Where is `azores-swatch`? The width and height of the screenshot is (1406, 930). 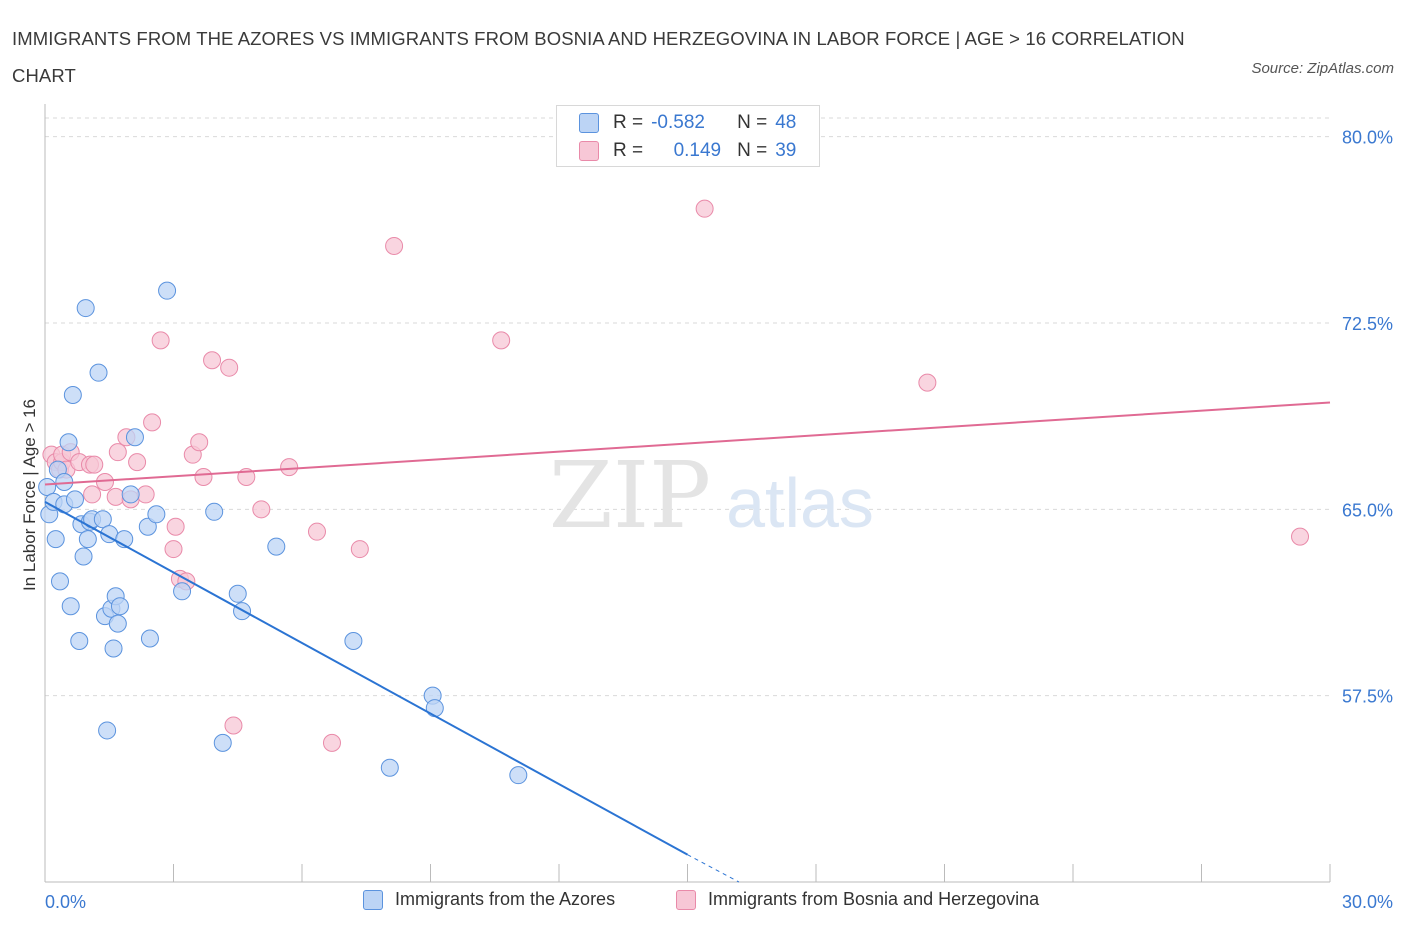
azores-swatch is located at coordinates (589, 123).